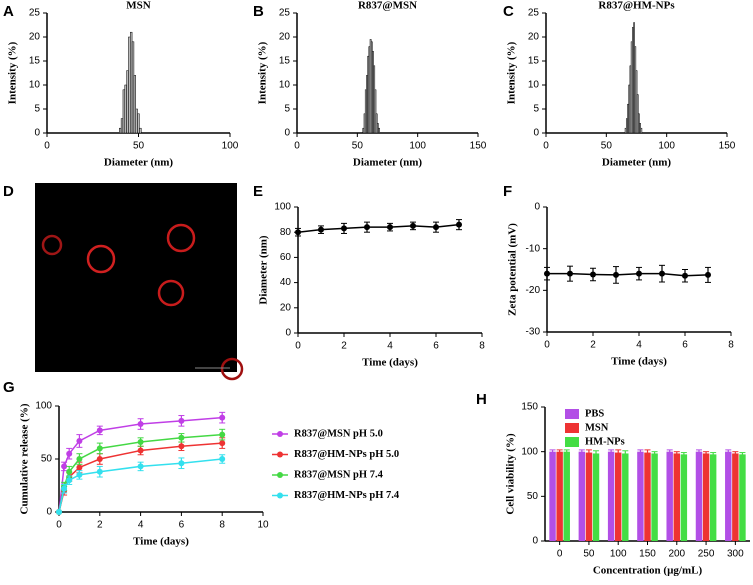  I want to click on y-tick-label: -30, so click(533, 332).